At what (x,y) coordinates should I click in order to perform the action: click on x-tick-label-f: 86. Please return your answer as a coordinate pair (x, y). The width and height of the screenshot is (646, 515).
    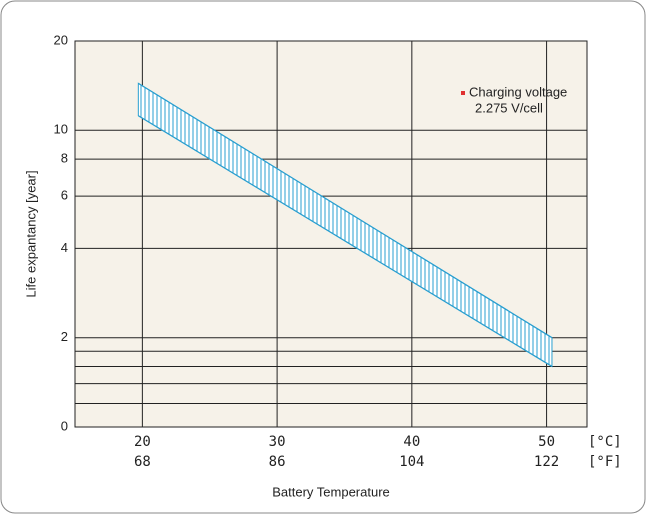
    Looking at the image, I should click on (277, 462).